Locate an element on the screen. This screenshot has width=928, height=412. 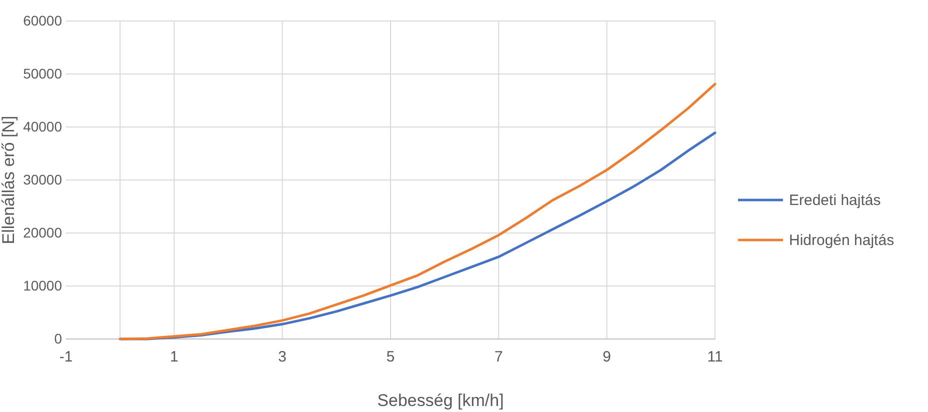
legend-label: Hidrogén hajtás is located at coordinates (841, 240).